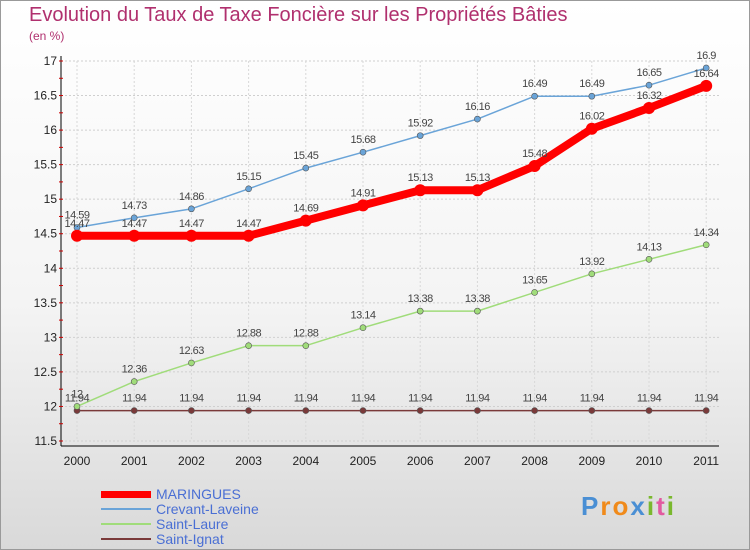  Describe the element at coordinates (362, 316) in the screenshot. I see `data-label-2: 13.14` at that location.